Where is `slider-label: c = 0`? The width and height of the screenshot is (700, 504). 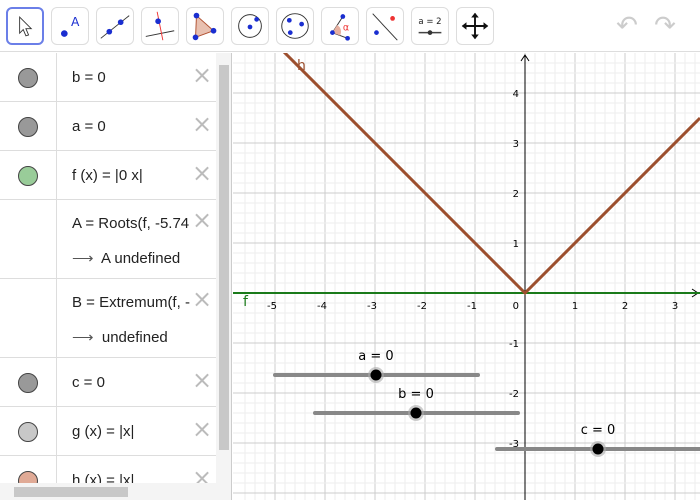
slider-label: c = 0 is located at coordinates (598, 430).